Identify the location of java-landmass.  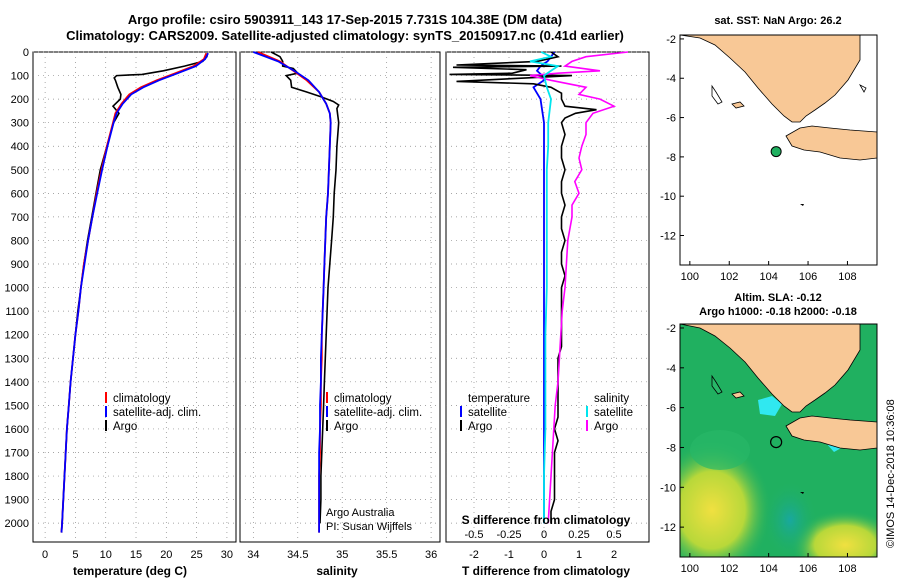
(831, 143).